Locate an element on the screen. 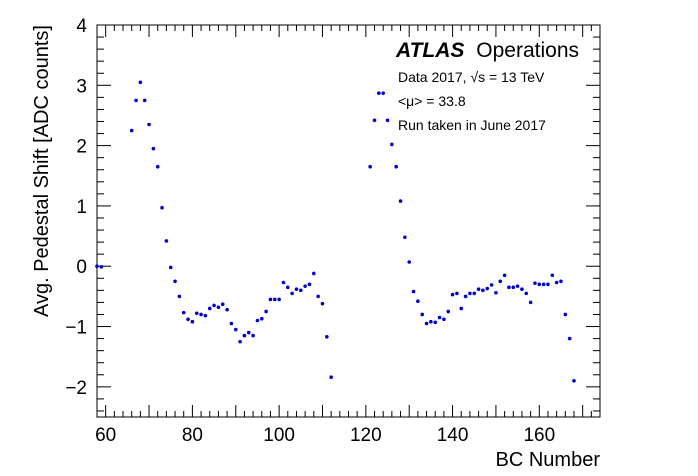 The height and width of the screenshot is (476, 698). y-axis-title: Avg. Pedestal Shift [ADC counts] is located at coordinates (42, 171).